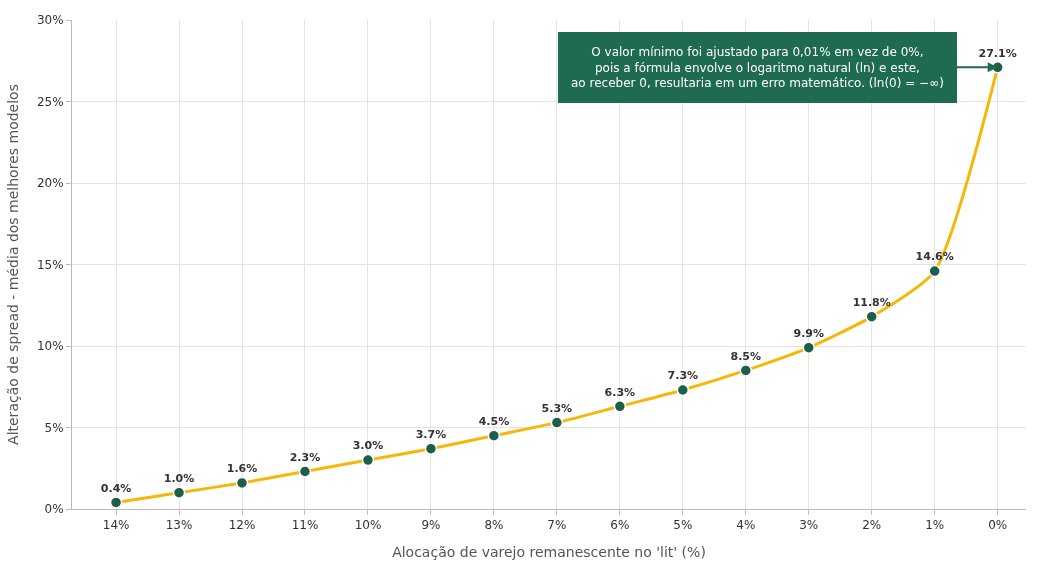  Describe the element at coordinates (746, 525) in the screenshot. I see `x-tick-label: 4%` at that location.